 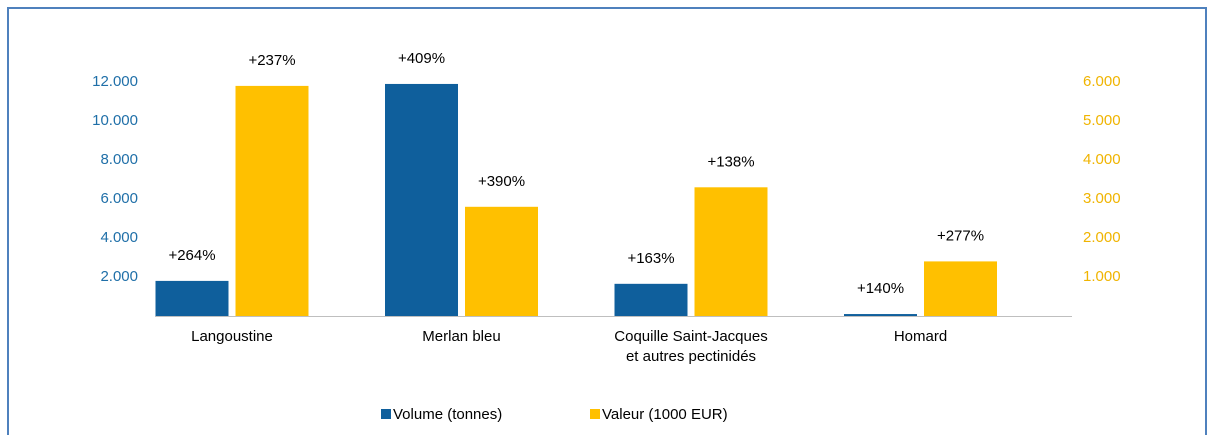 I want to click on bar-annotation: +409%, so click(x=421, y=58).